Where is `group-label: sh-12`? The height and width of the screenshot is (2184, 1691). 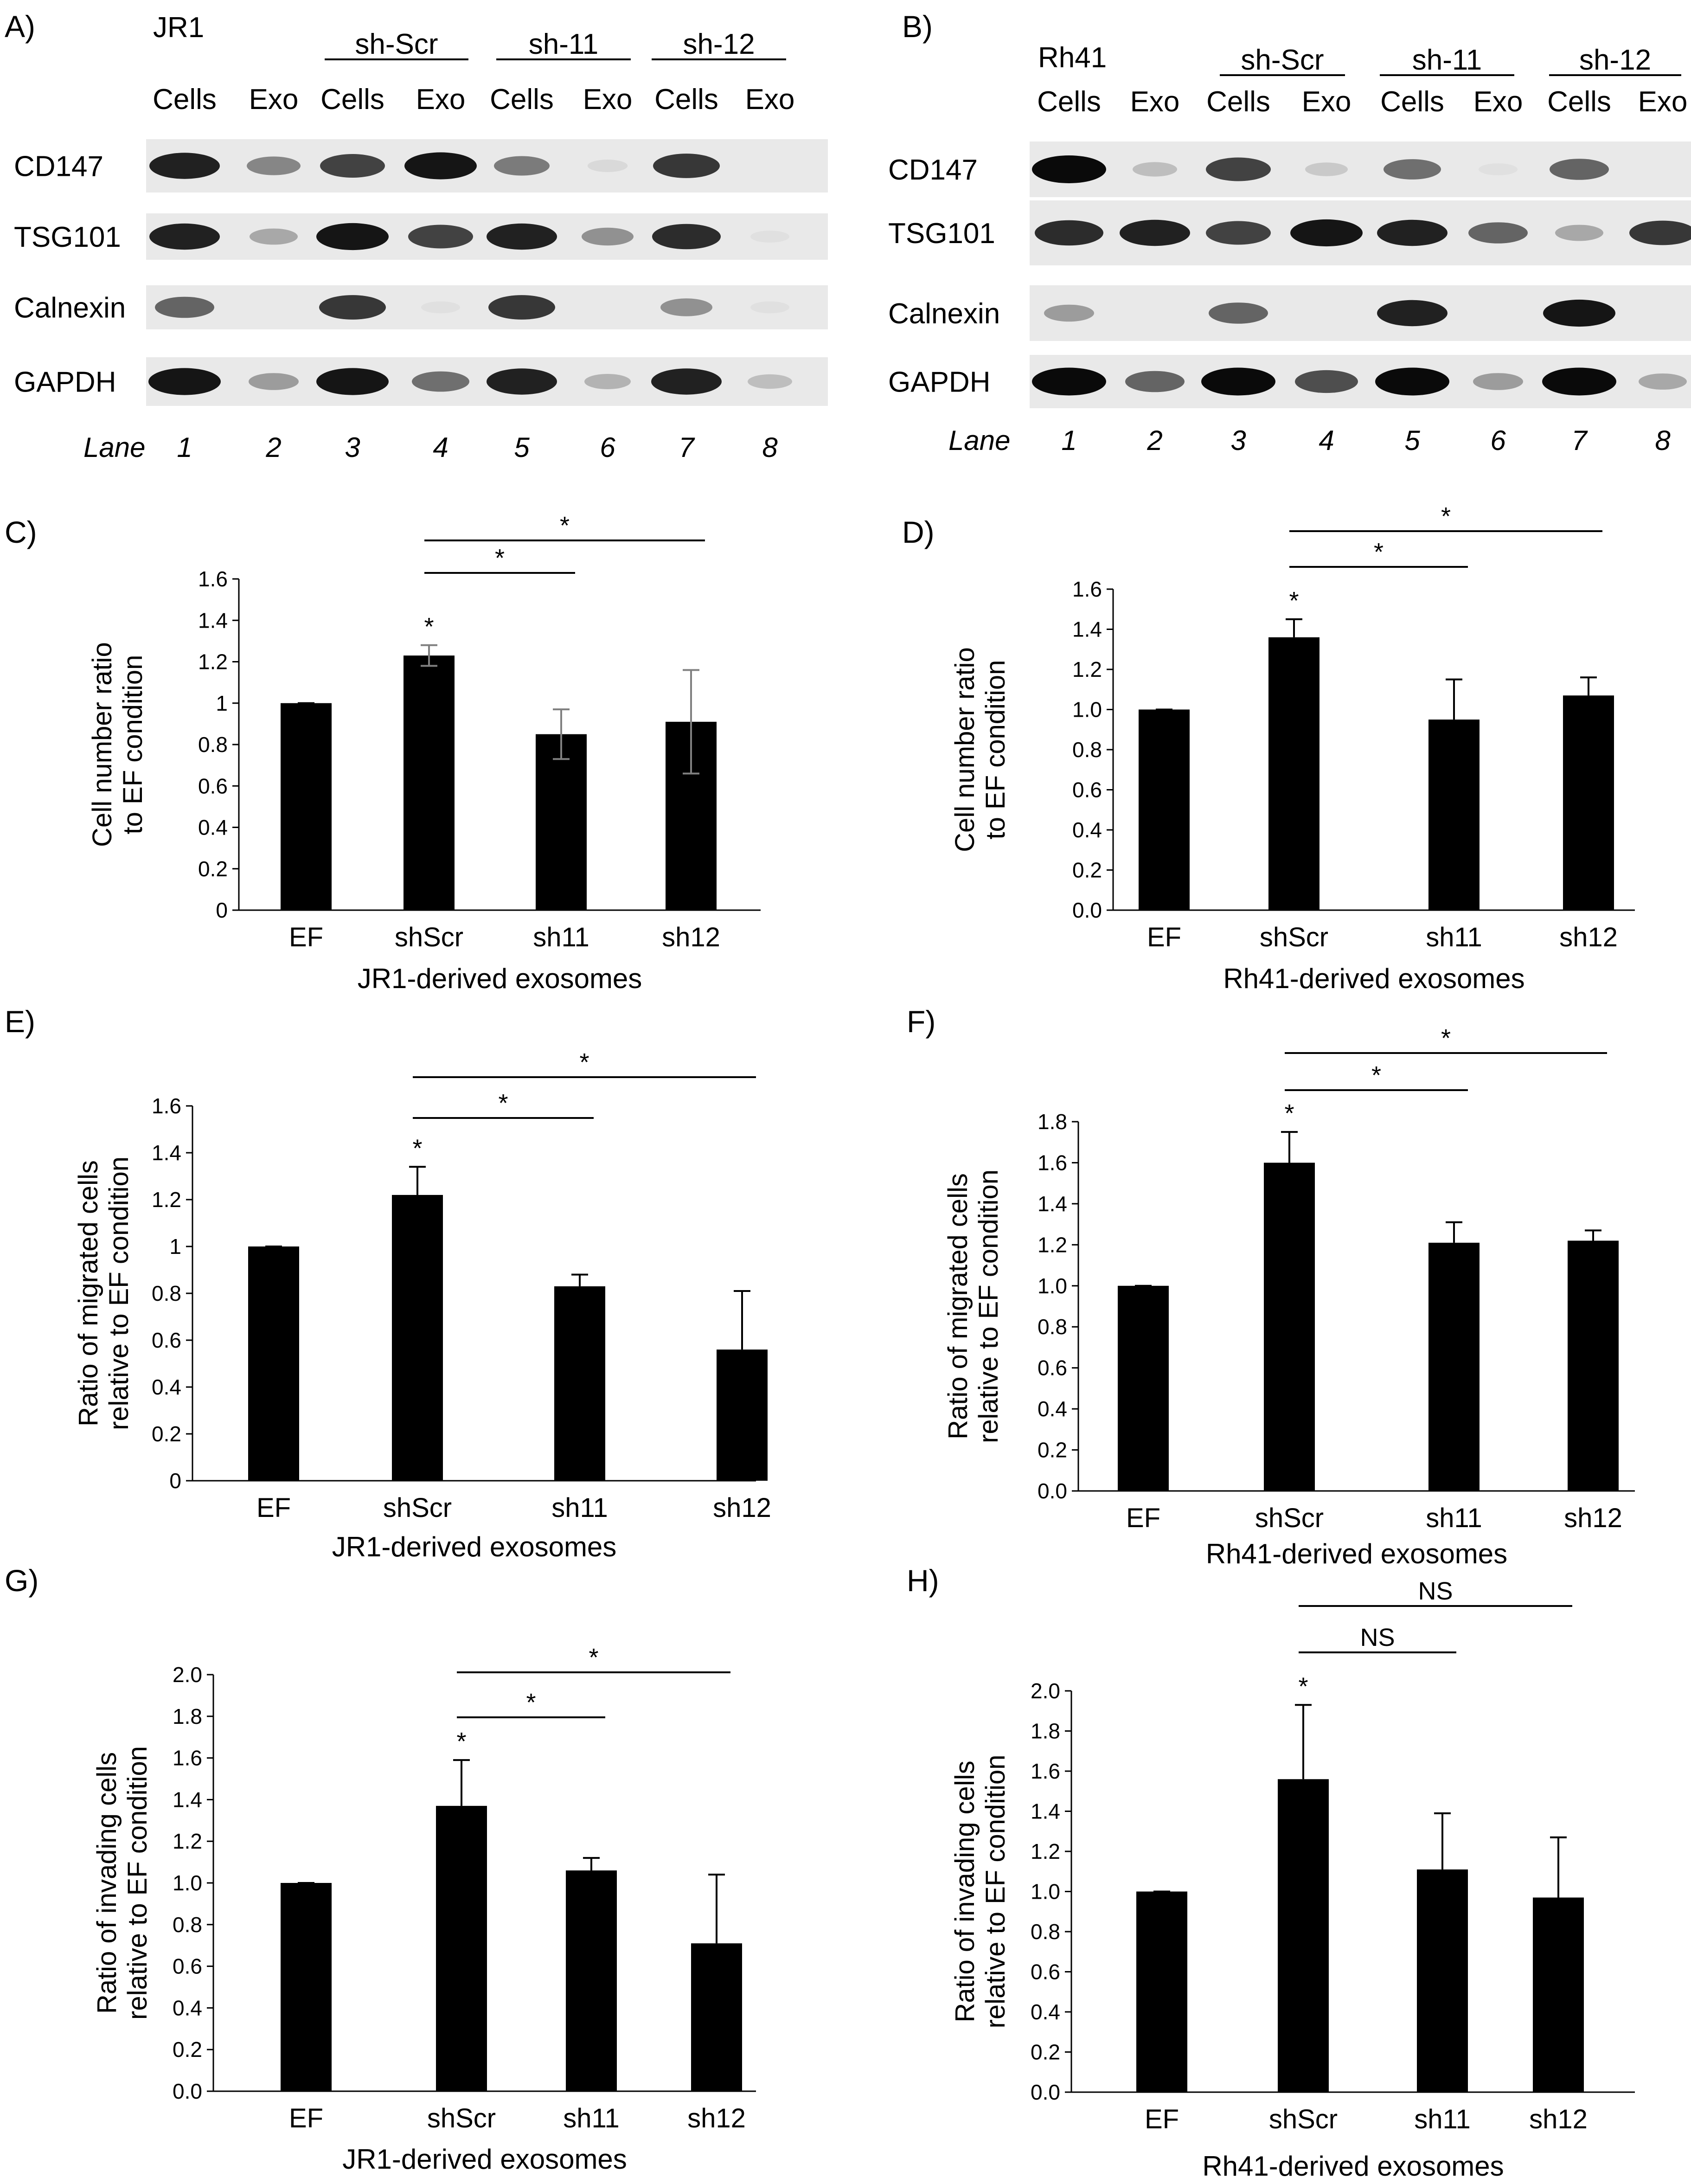 group-label: sh-12 is located at coordinates (1615, 60).